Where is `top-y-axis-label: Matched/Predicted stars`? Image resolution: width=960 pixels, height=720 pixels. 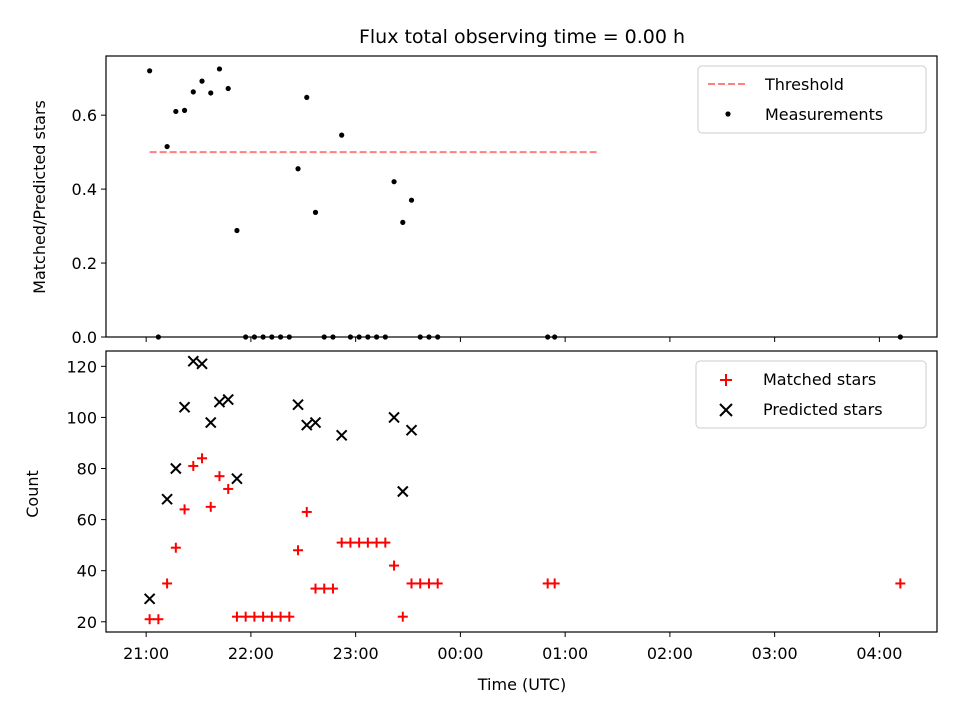 top-y-axis-label: Matched/Predicted stars is located at coordinates (39, 197).